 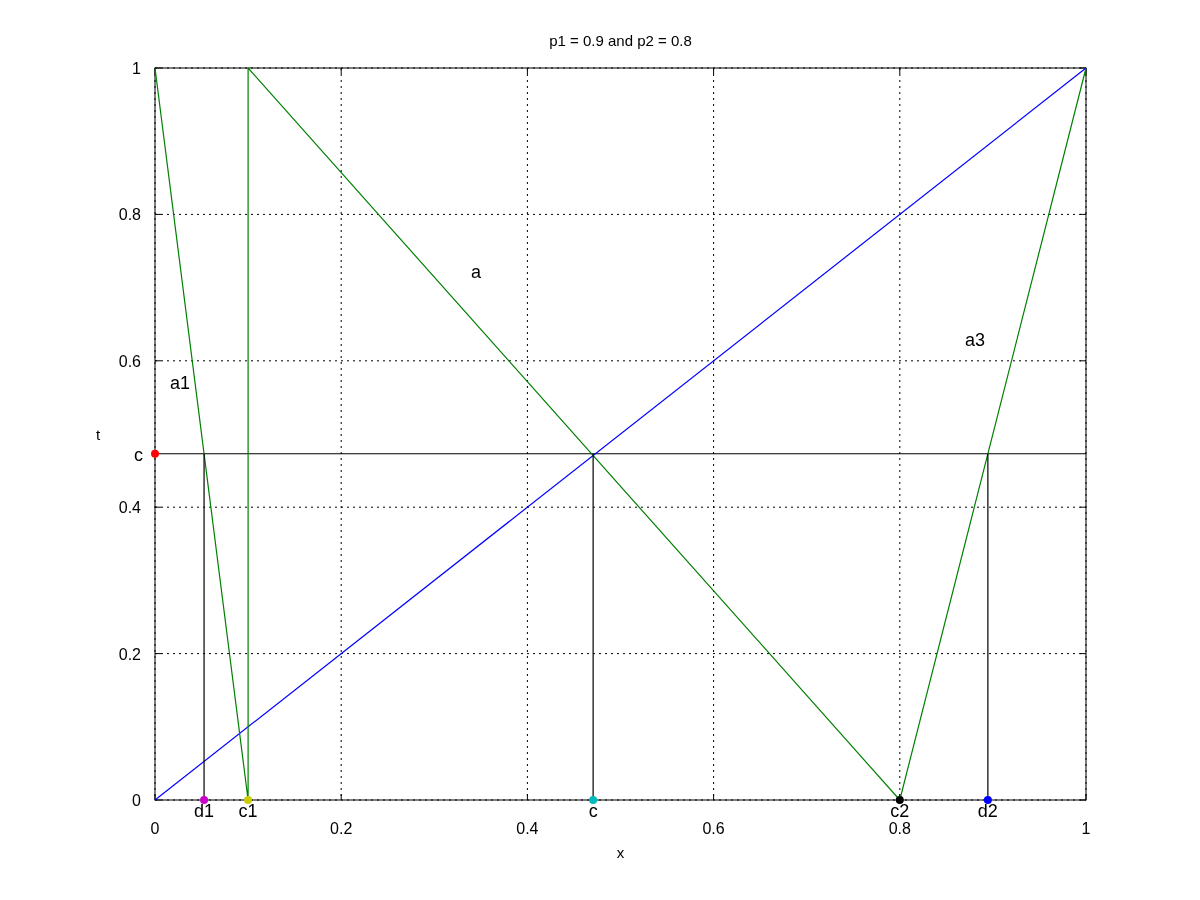 What do you see at coordinates (476, 272) in the screenshot?
I see `annotation: a` at bounding box center [476, 272].